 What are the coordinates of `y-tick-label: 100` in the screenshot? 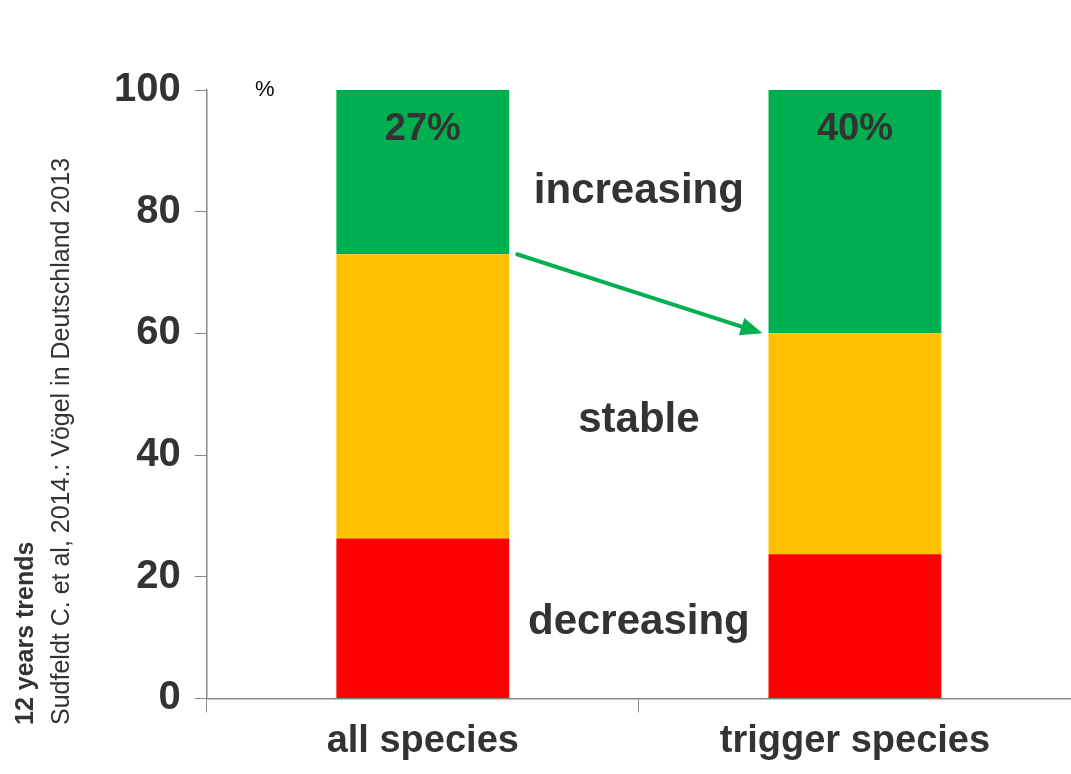 It's located at (147, 87).